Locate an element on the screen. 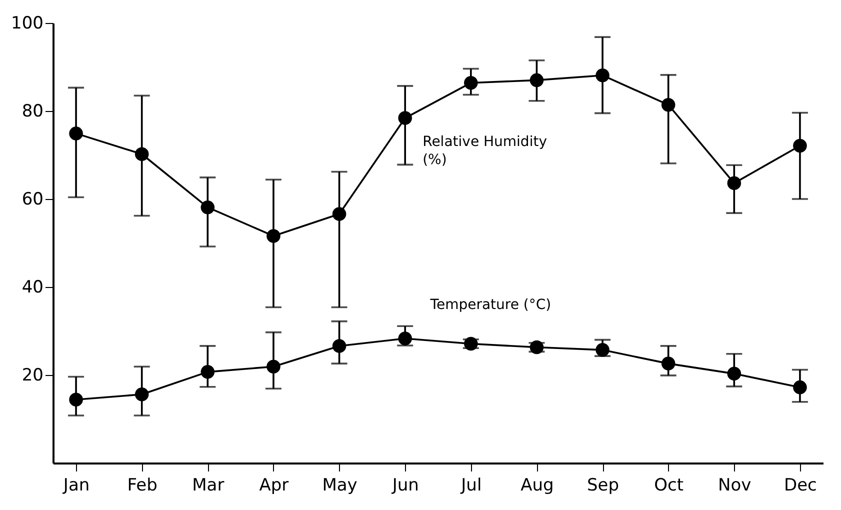 The height and width of the screenshot is (510, 841). y-tick-label: 40 is located at coordinates (33, 288).